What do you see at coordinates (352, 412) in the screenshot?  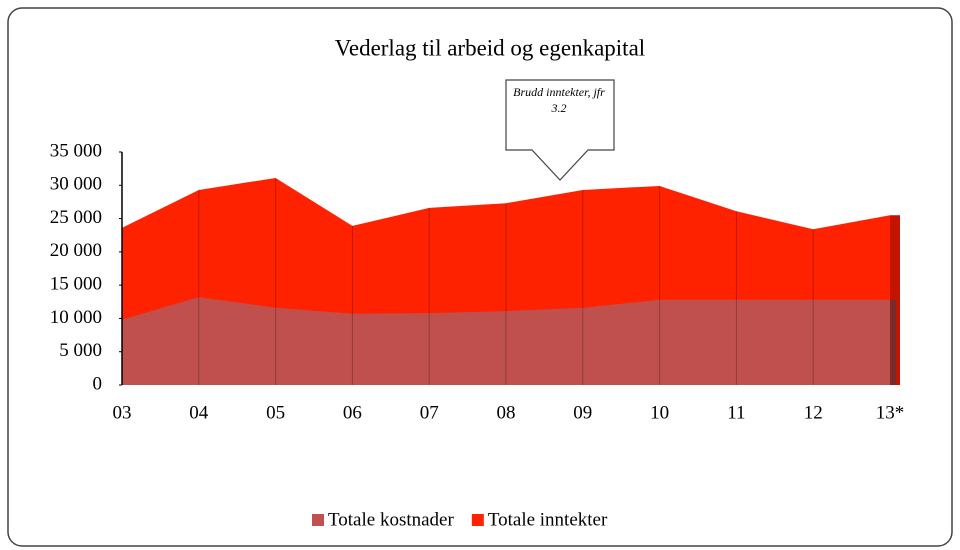 I see `x-tick-label: 06` at bounding box center [352, 412].